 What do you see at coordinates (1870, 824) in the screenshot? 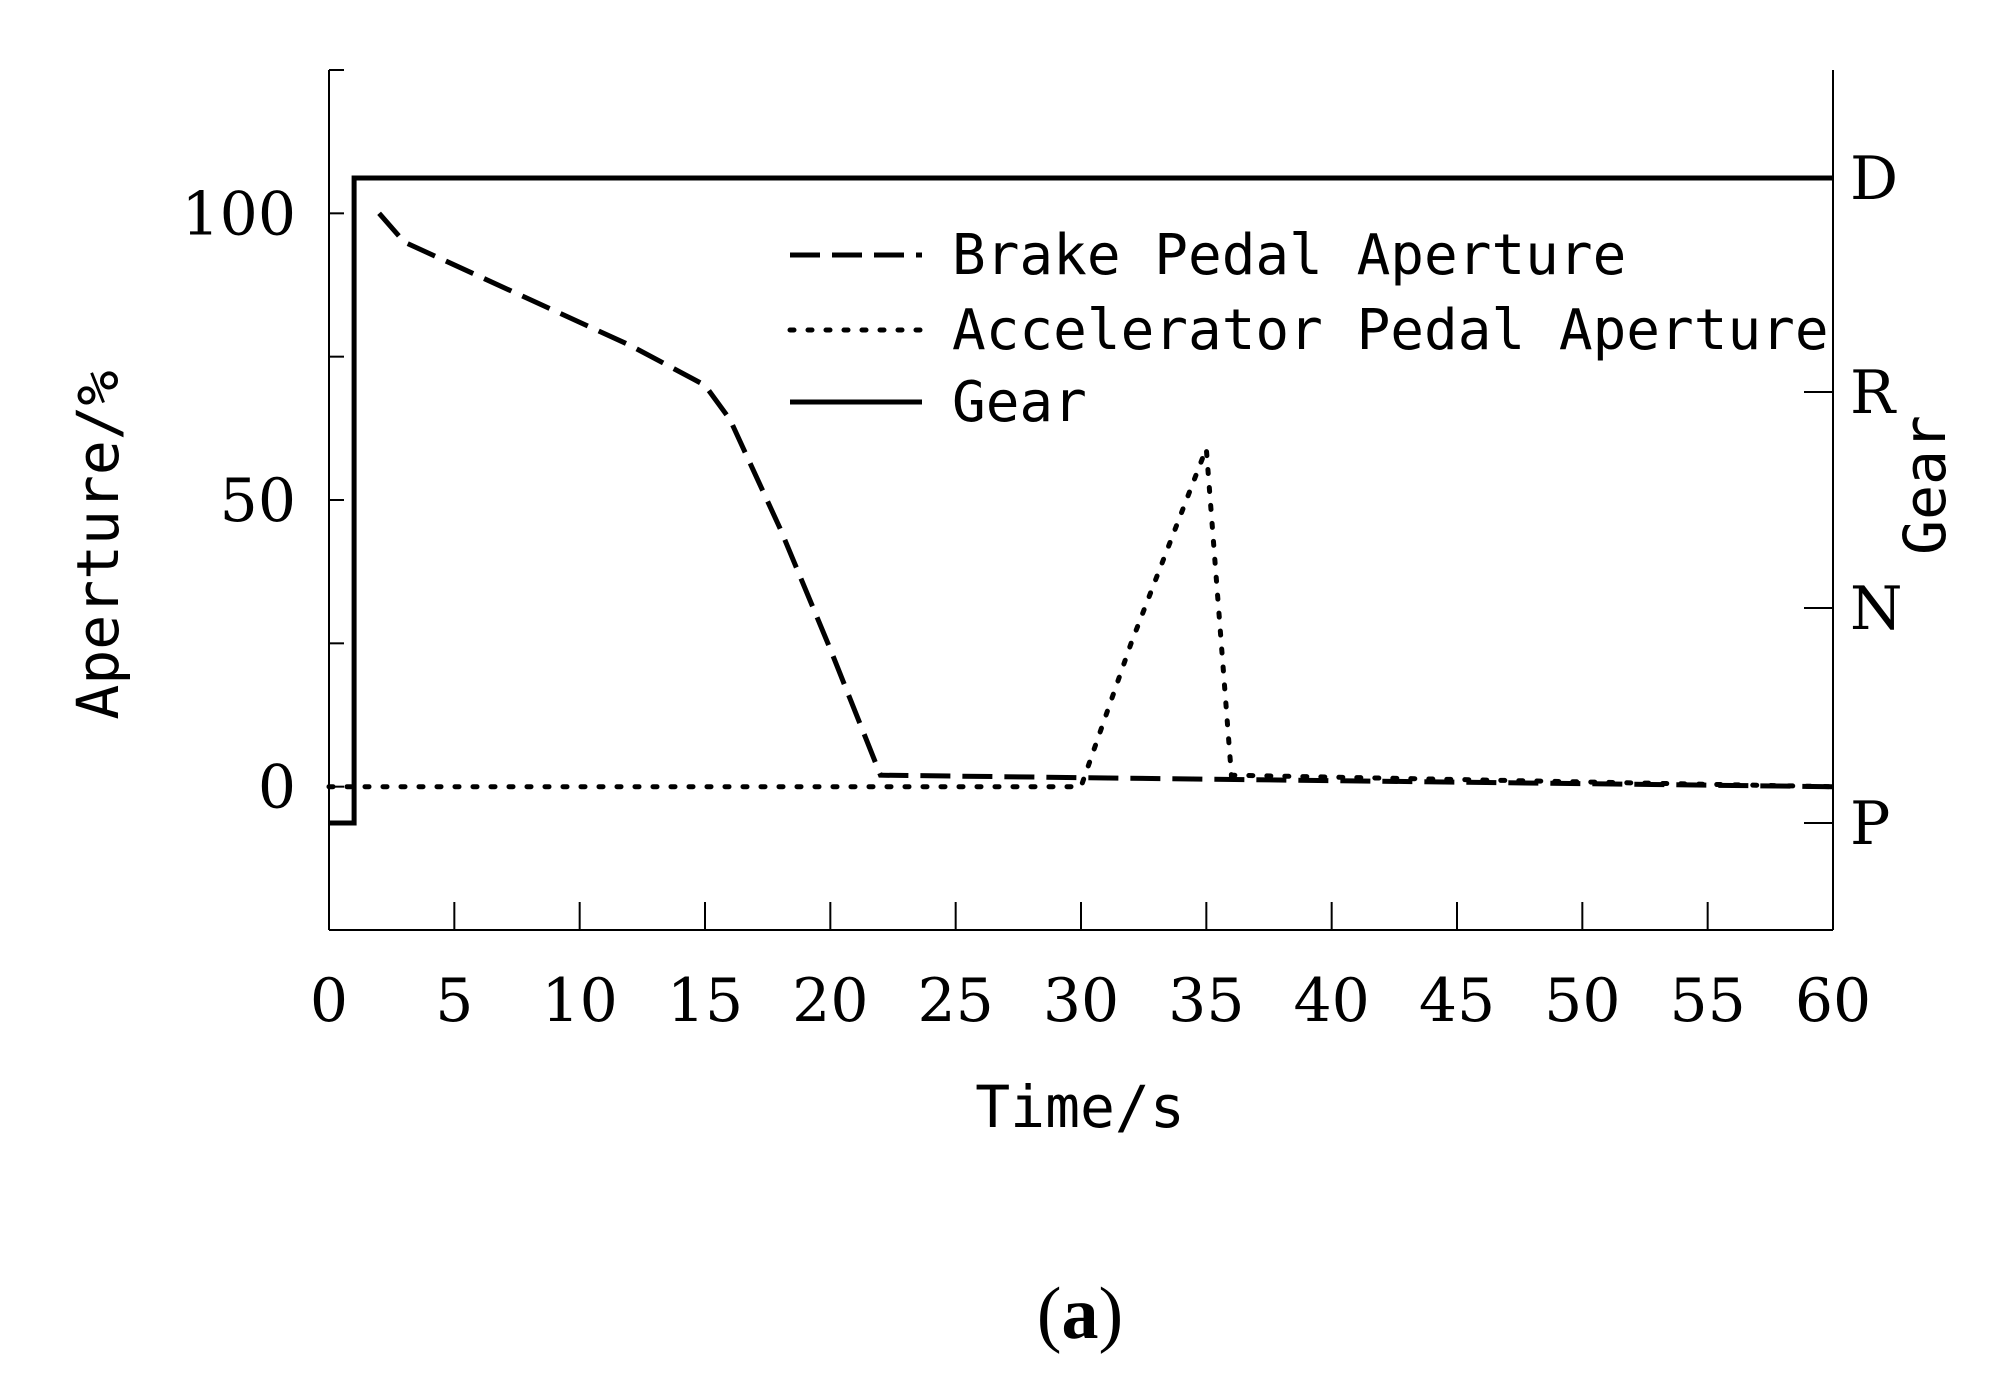
I see `y2-tick-label: P` at bounding box center [1870, 824].